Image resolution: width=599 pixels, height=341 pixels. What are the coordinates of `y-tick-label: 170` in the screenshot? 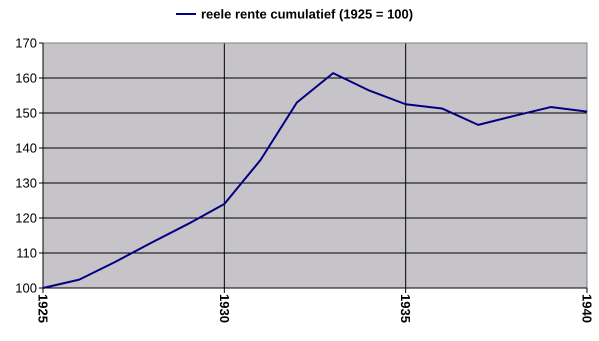 It's located at (26, 43).